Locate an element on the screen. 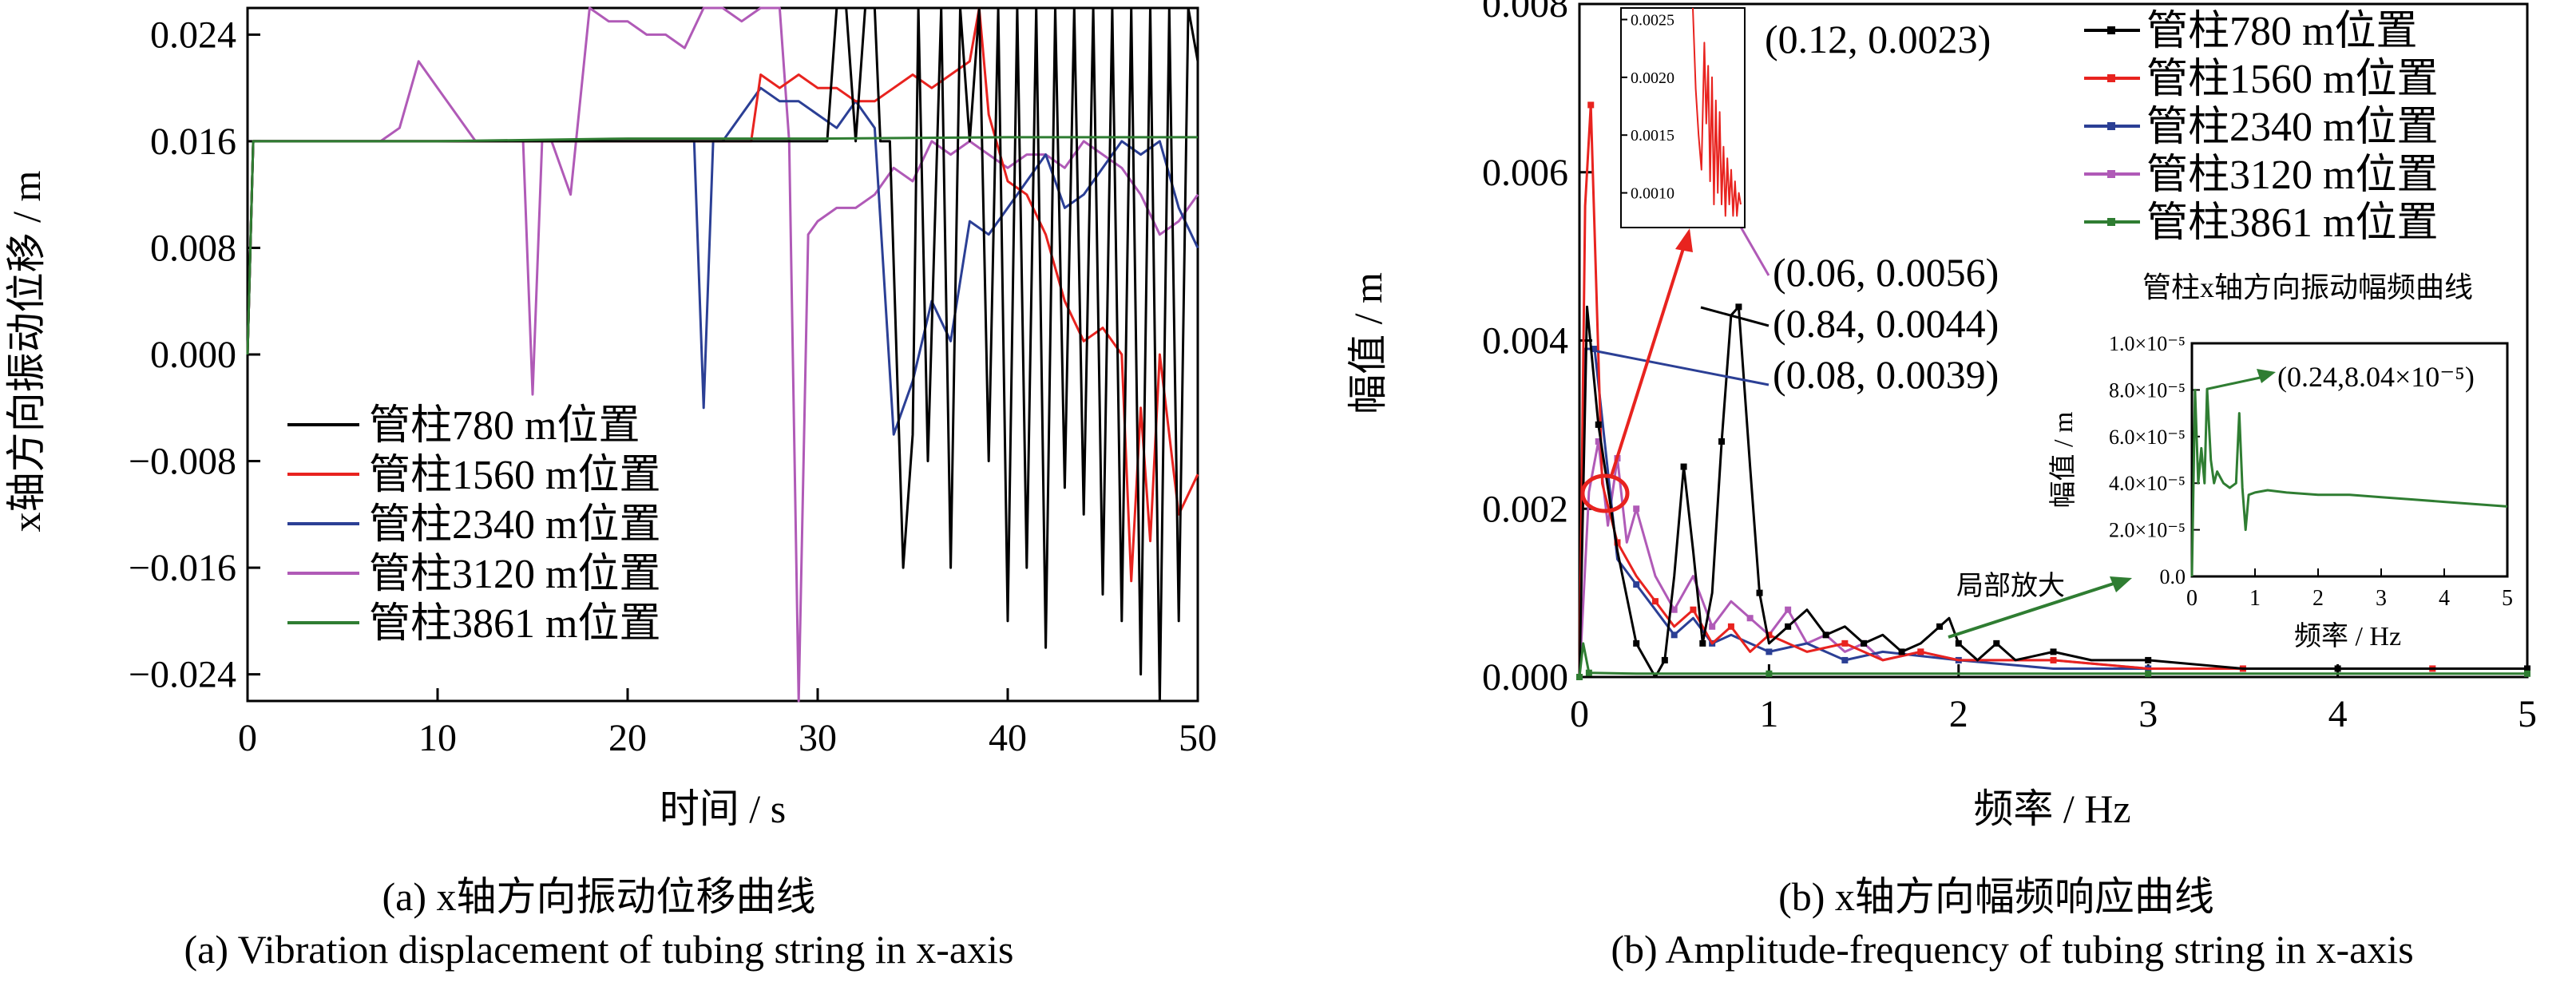  caption-a-cn: (a) x轴方向振动位移曲线 is located at coordinates (599, 896).